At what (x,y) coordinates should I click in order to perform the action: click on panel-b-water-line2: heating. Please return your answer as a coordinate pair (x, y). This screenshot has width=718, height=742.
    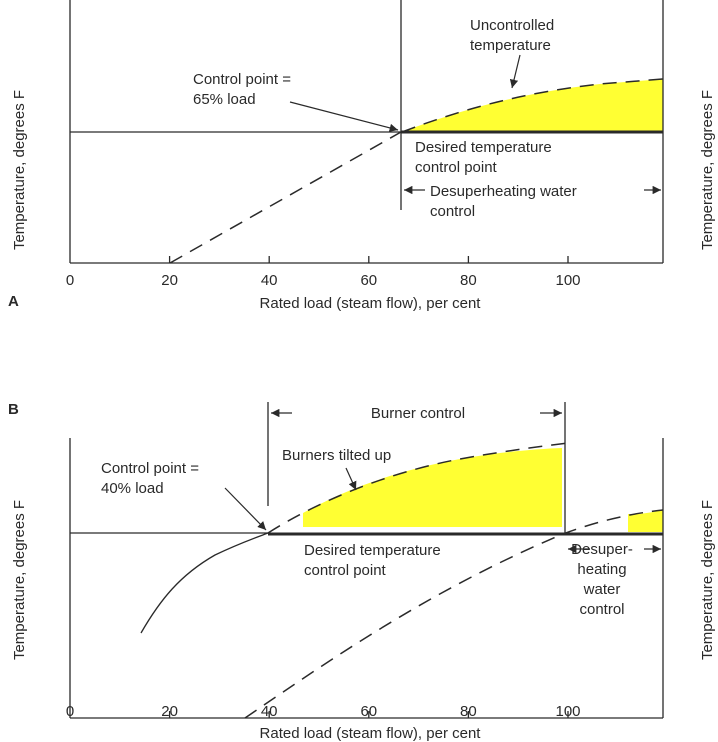
    Looking at the image, I should click on (601, 569).